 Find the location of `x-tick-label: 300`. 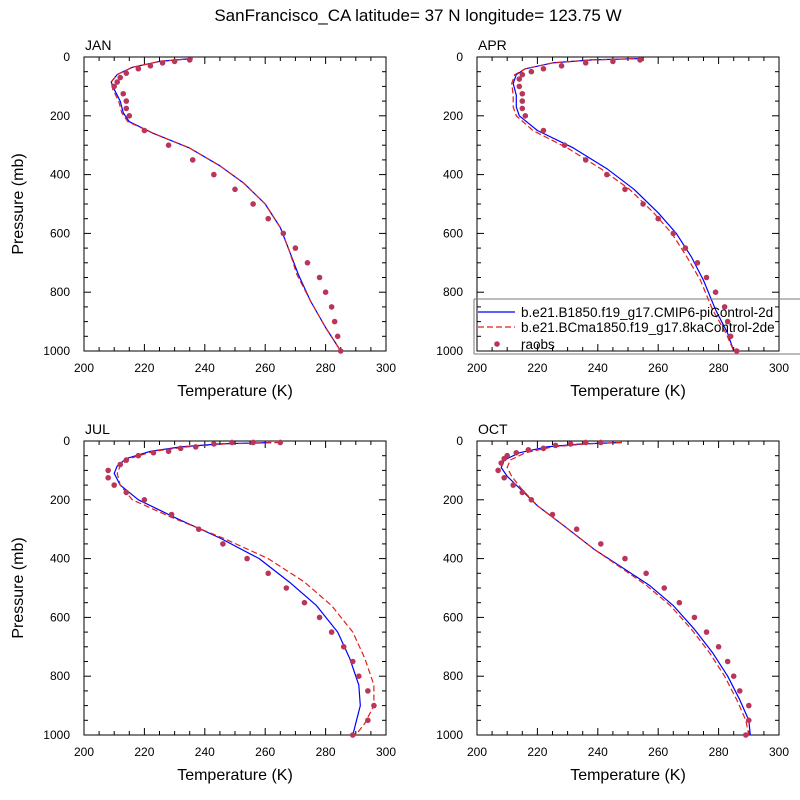

x-tick-label: 300 is located at coordinates (386, 368).